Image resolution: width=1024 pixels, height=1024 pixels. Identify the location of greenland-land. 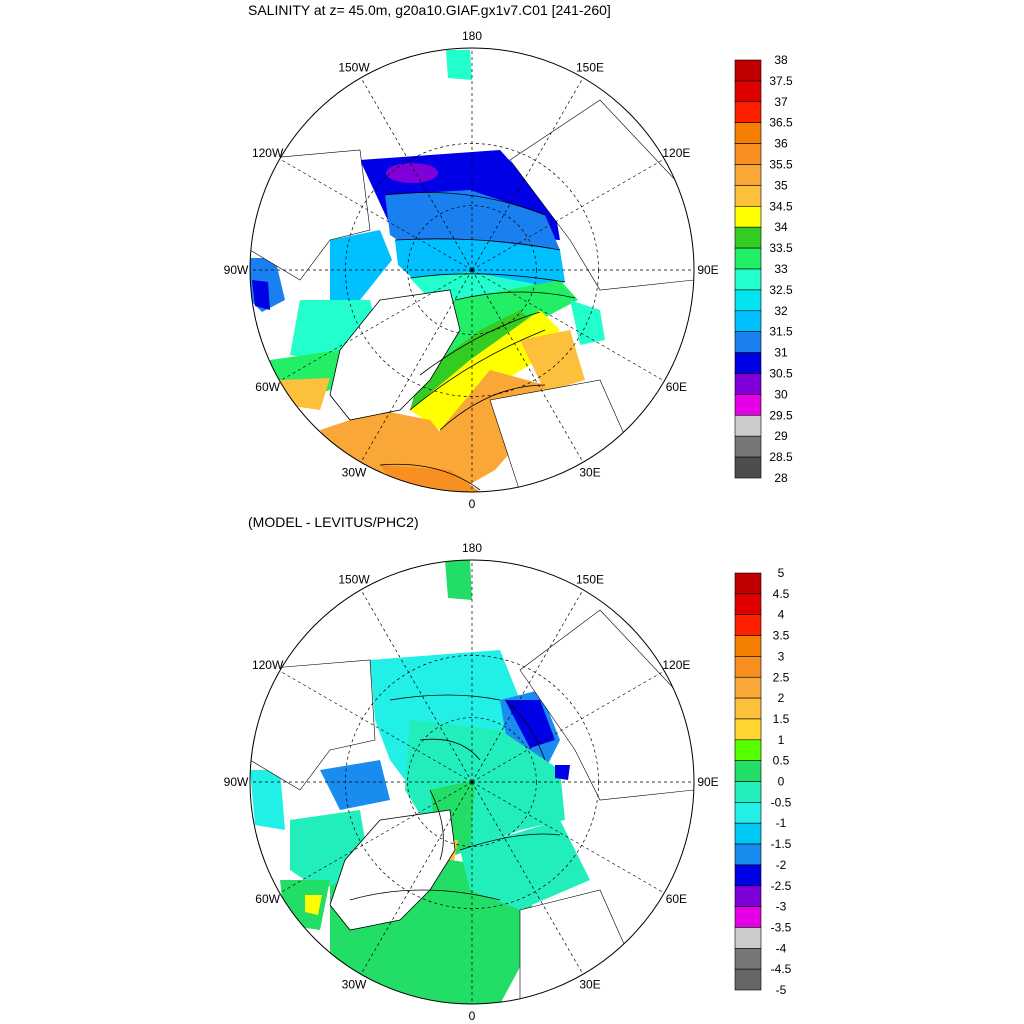
(392, 870).